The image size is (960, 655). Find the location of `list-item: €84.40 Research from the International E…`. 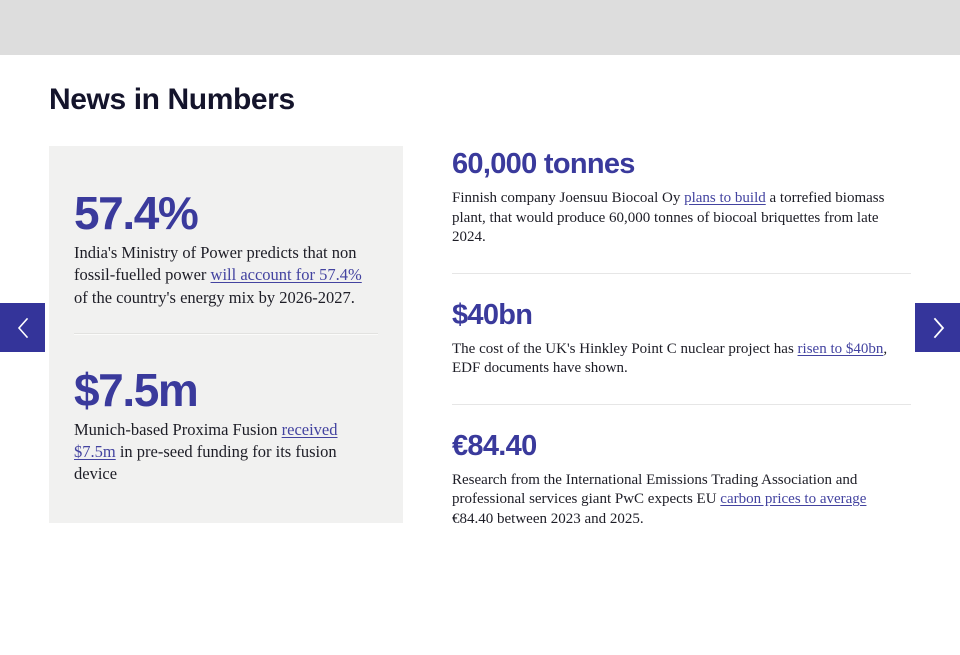

list-item: €84.40 Research from the International E… is located at coordinates (681, 479).